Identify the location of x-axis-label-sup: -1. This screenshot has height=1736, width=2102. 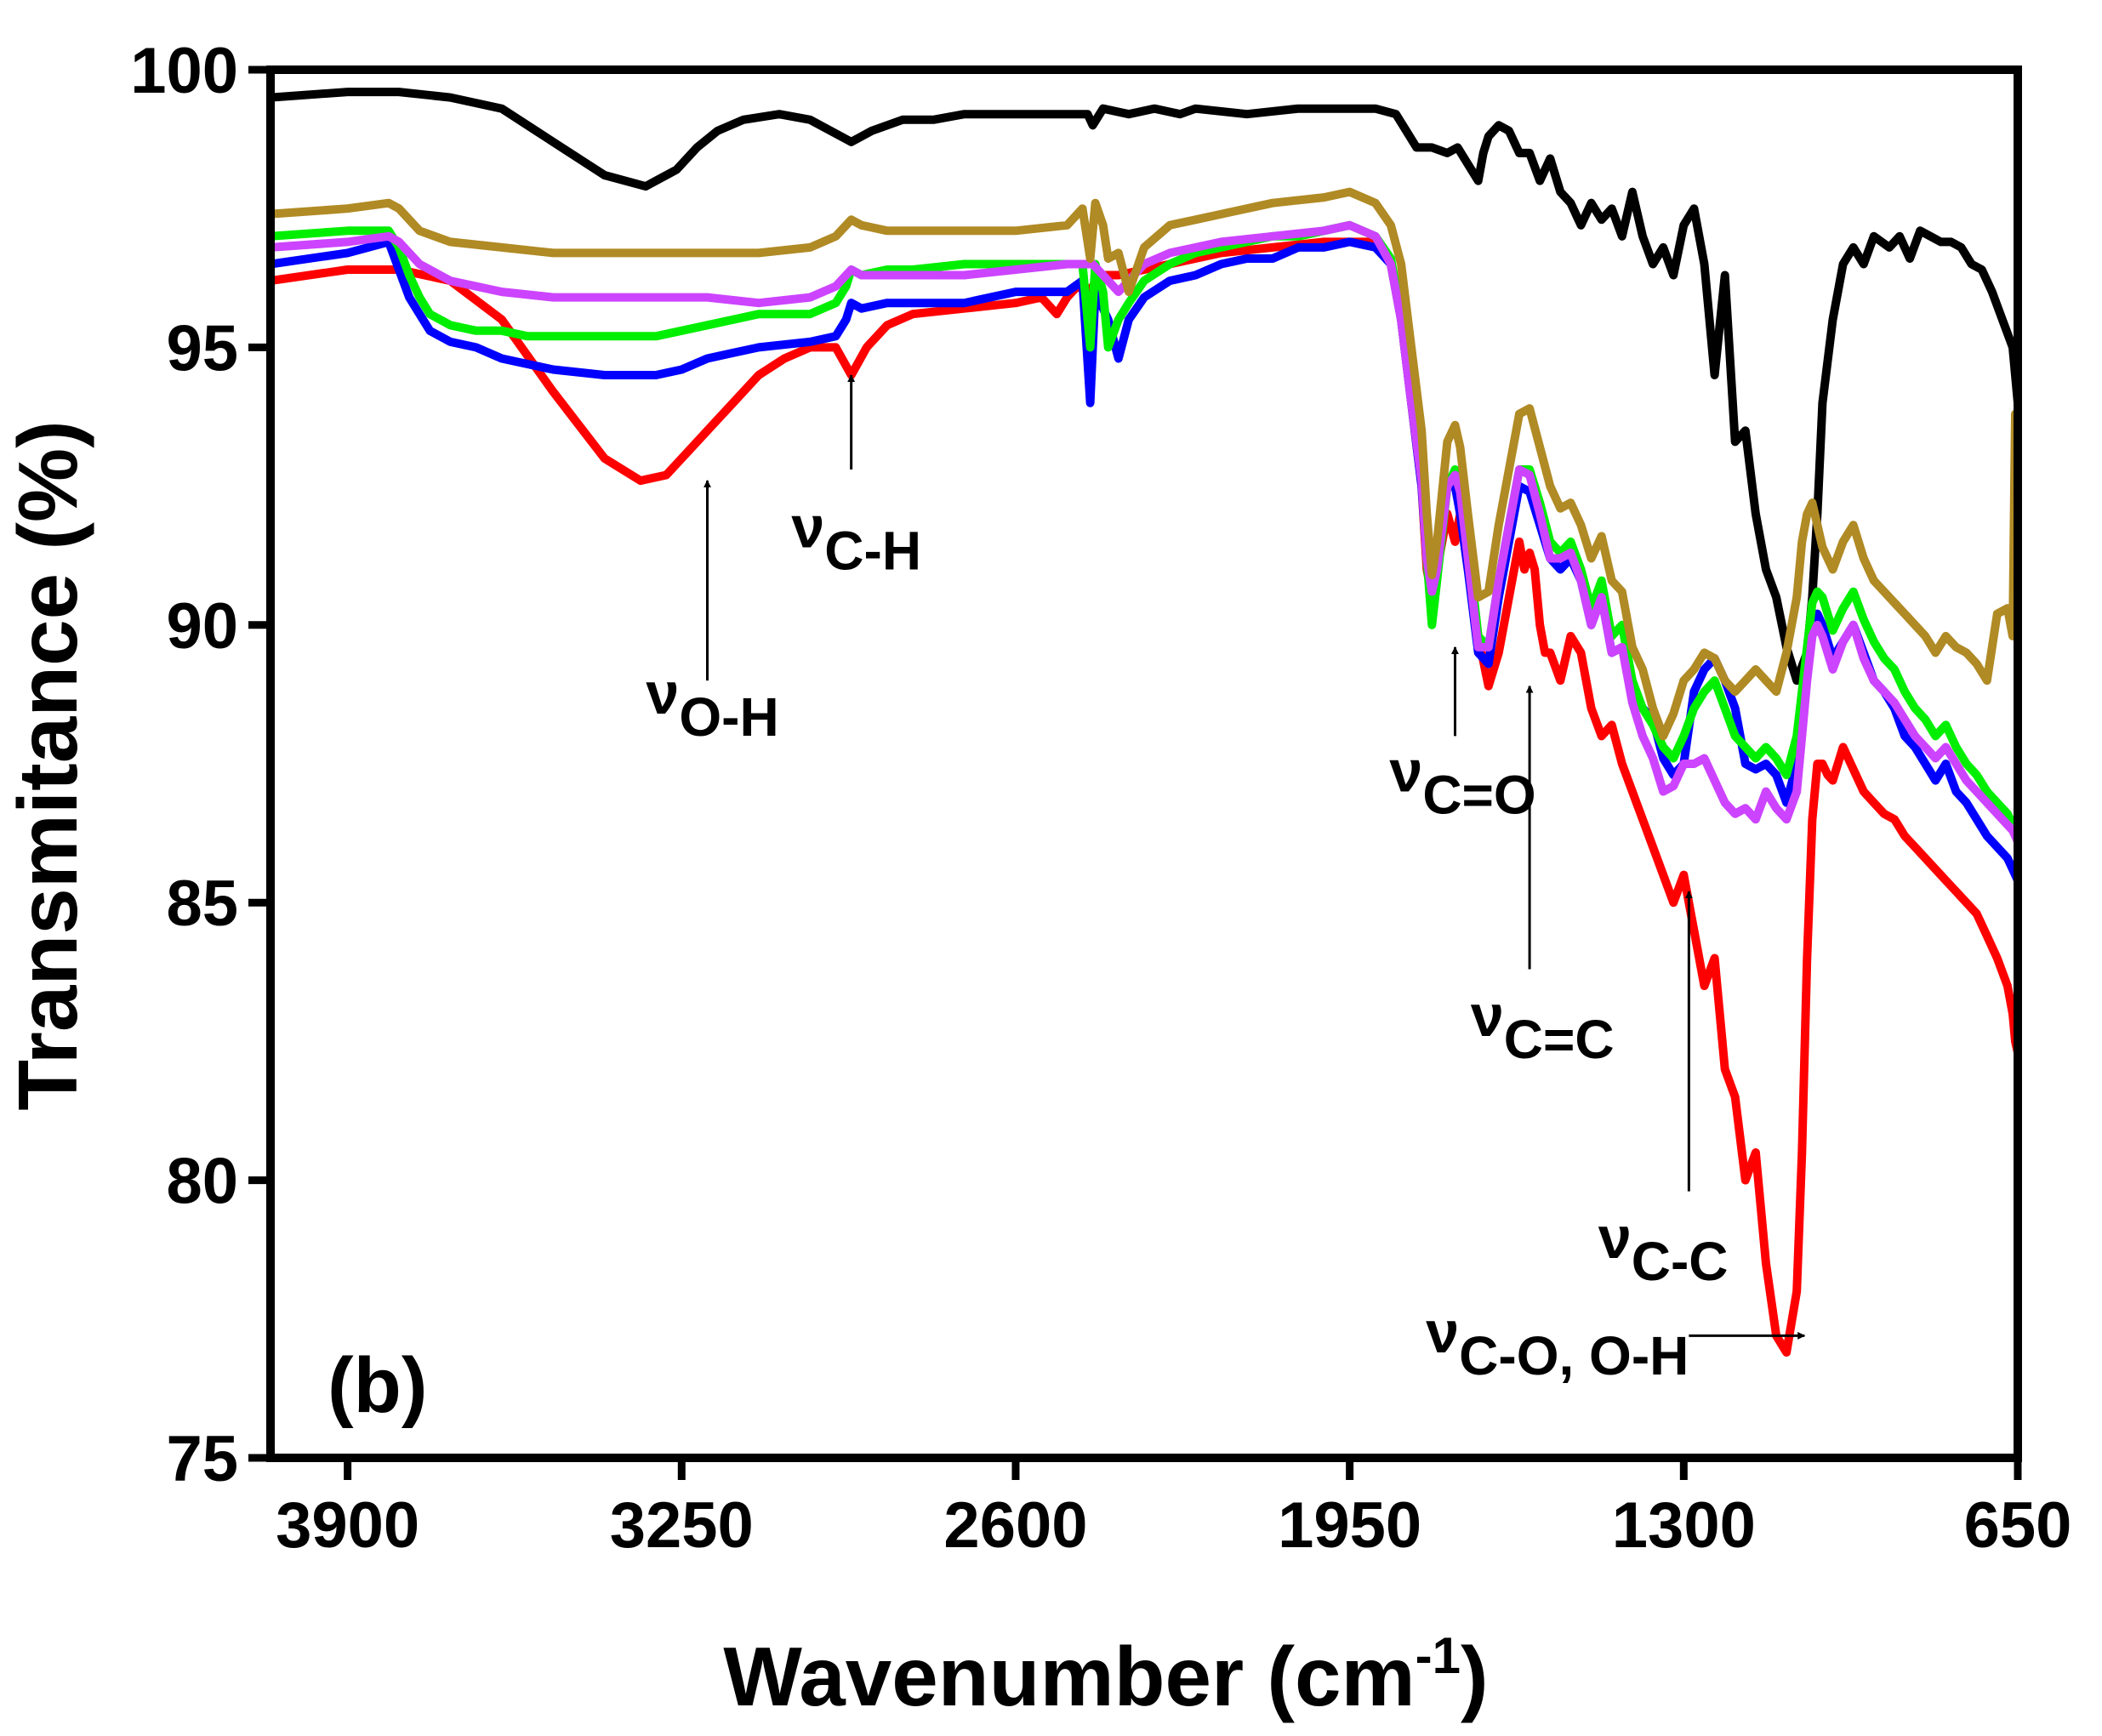
(1438, 1655).